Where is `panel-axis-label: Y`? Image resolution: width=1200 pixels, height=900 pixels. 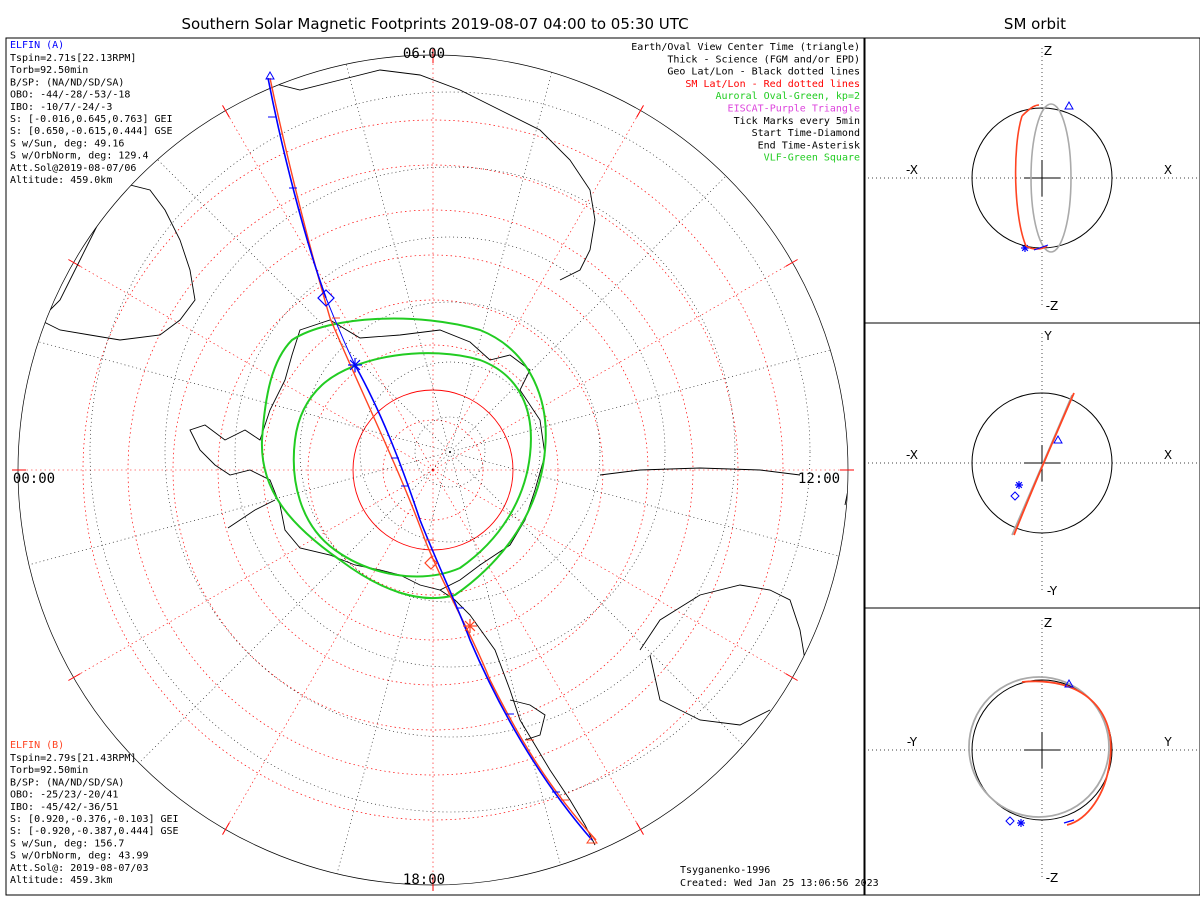 panel-axis-label: Y is located at coordinates (1047, 336).